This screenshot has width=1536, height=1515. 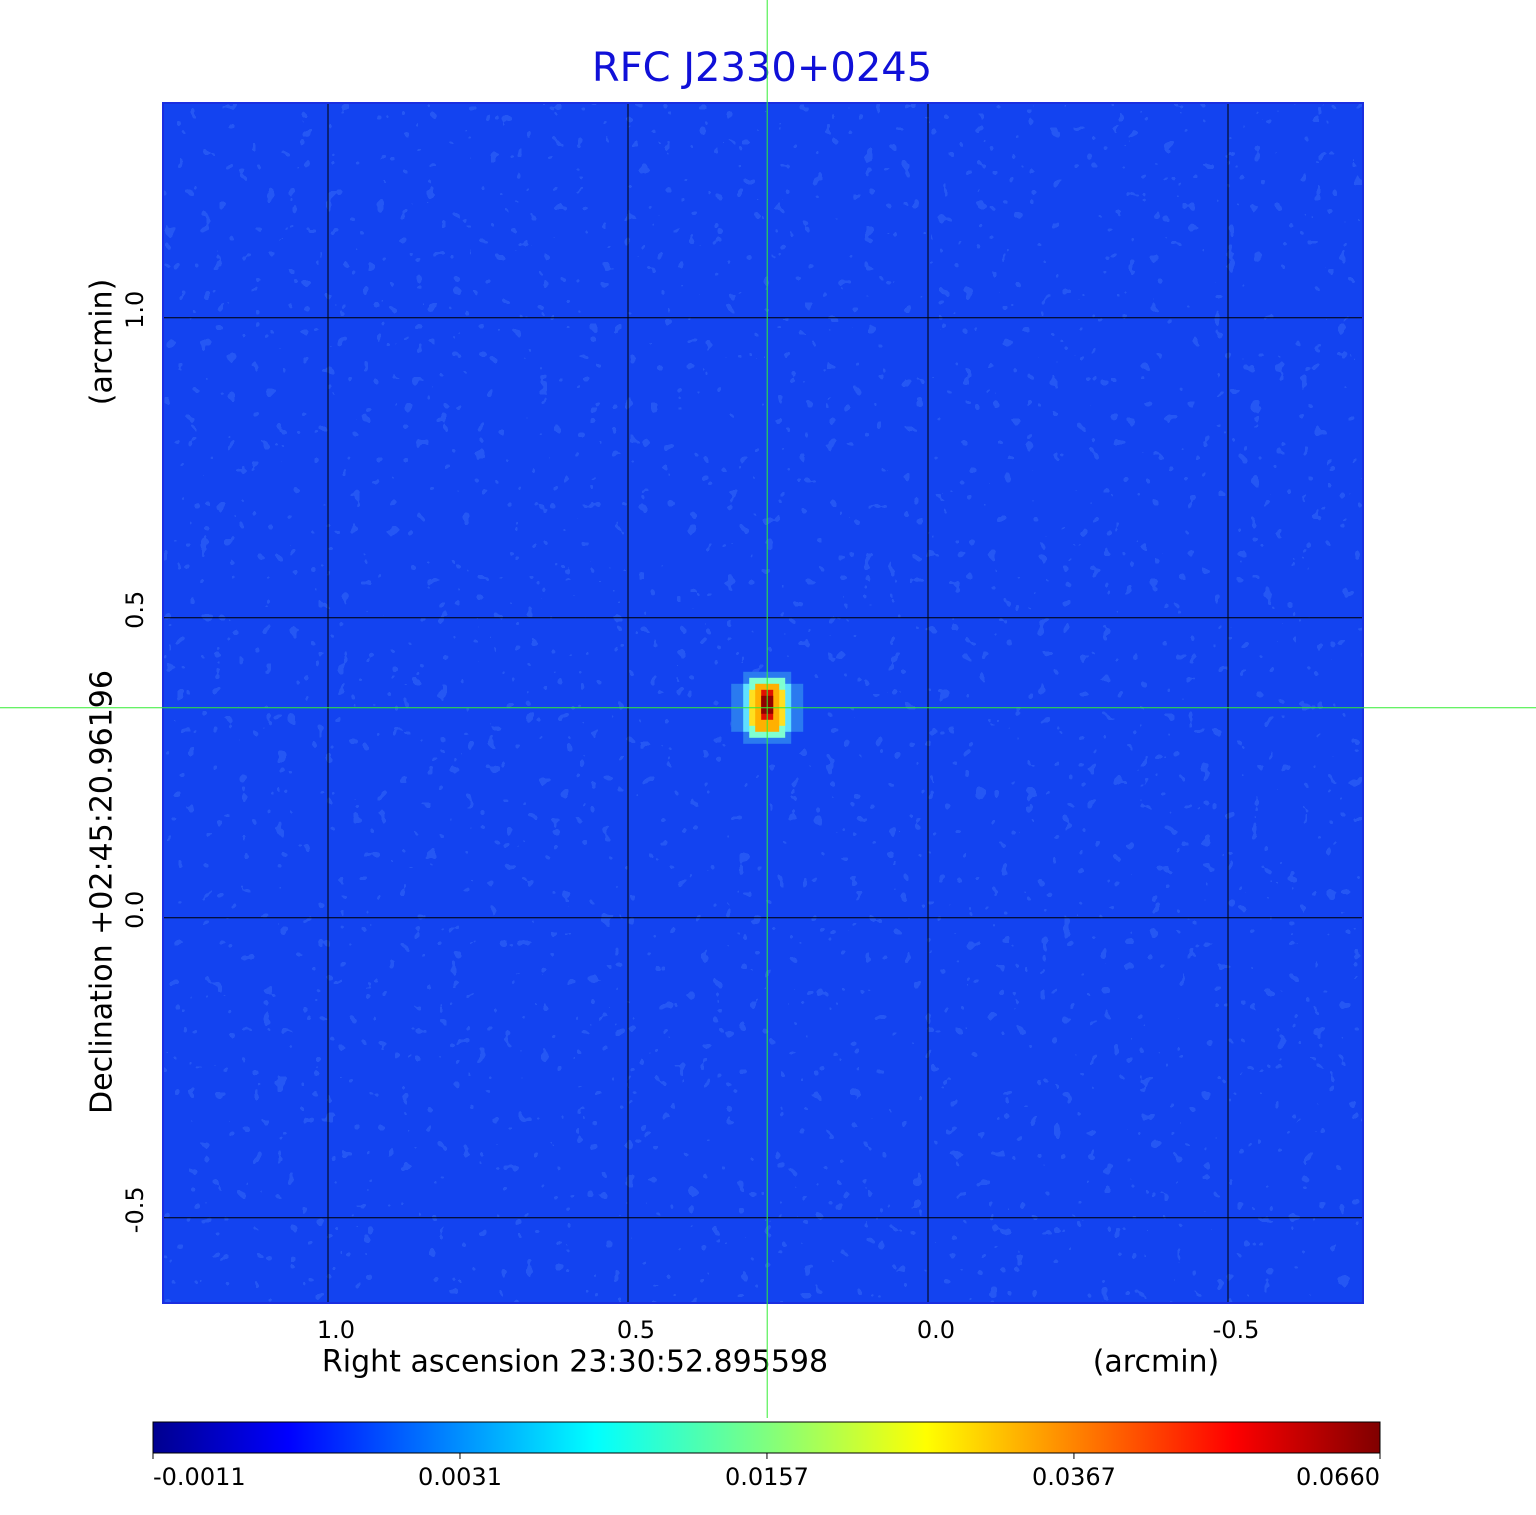 What do you see at coordinates (1338, 1477) in the screenshot?
I see `colorbar-tick-label: 0.0660` at bounding box center [1338, 1477].